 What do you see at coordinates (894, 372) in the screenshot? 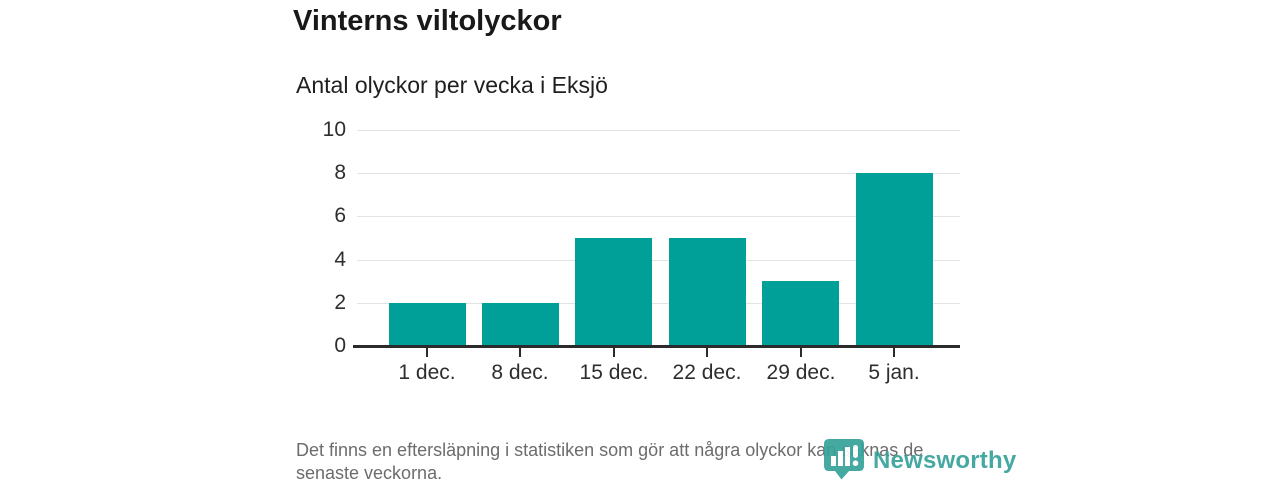
I see `x-axis-tick-label: 5 jan.` at bounding box center [894, 372].